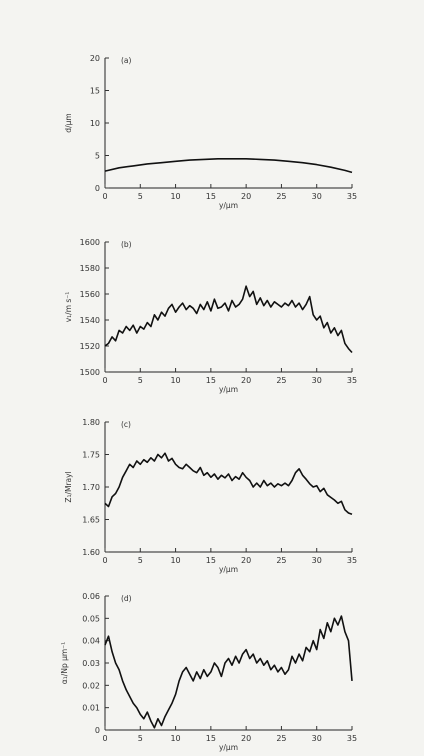 The image size is (424, 756). I want to click on y-tick-label: 15, so click(95, 91).